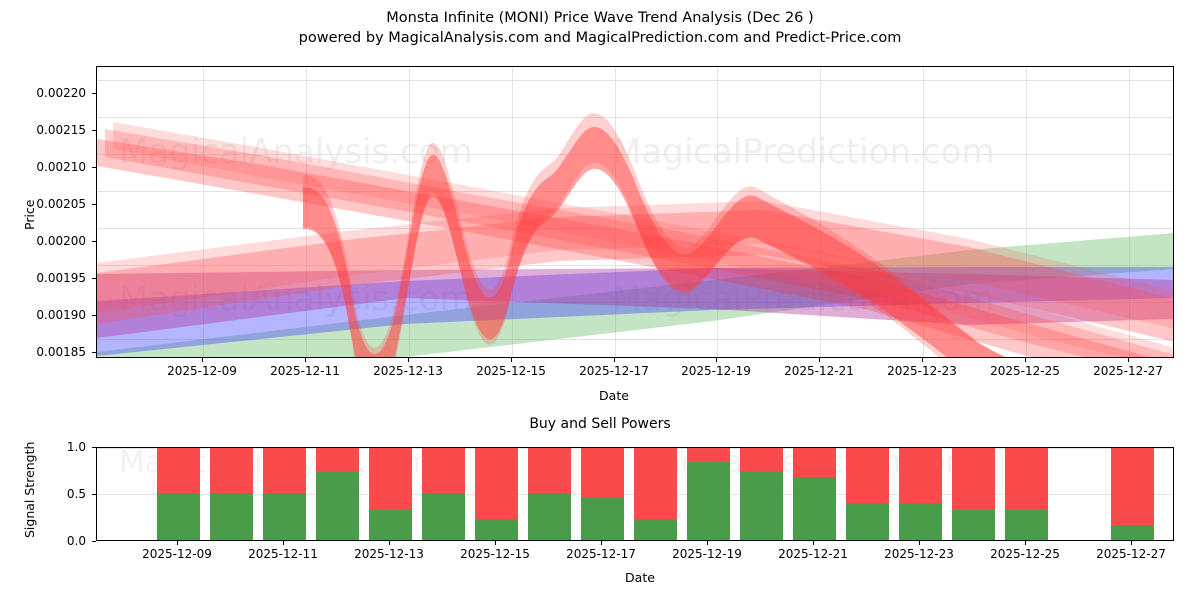 Image resolution: width=1200 pixels, height=600 pixels. Describe the element at coordinates (283, 554) in the screenshot. I see `power-xtick-1: 2025-12-11` at that location.